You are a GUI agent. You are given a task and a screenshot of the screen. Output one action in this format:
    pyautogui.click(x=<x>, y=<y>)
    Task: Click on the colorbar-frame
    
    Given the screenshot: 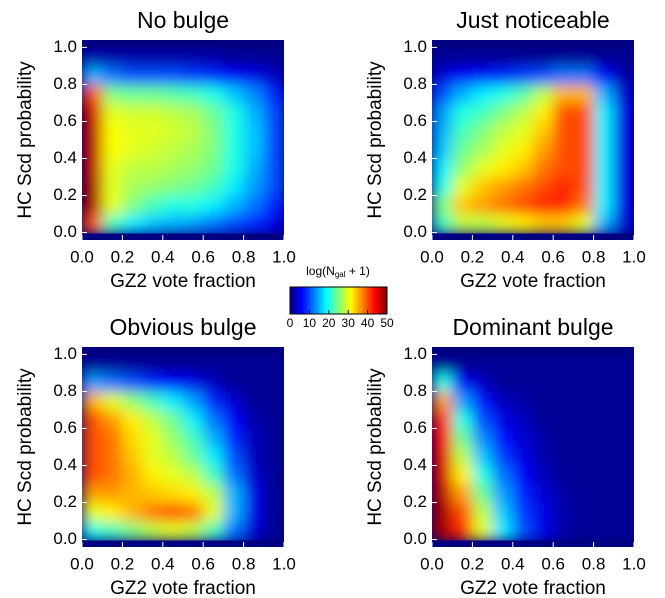 What is the action you would take?
    pyautogui.click(x=338, y=300)
    